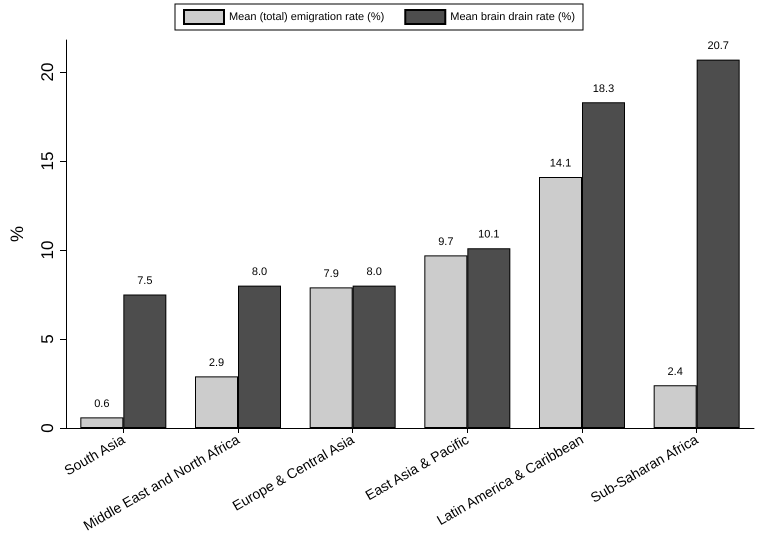  What do you see at coordinates (47, 250) in the screenshot?
I see `y-tick-label: 10` at bounding box center [47, 250].